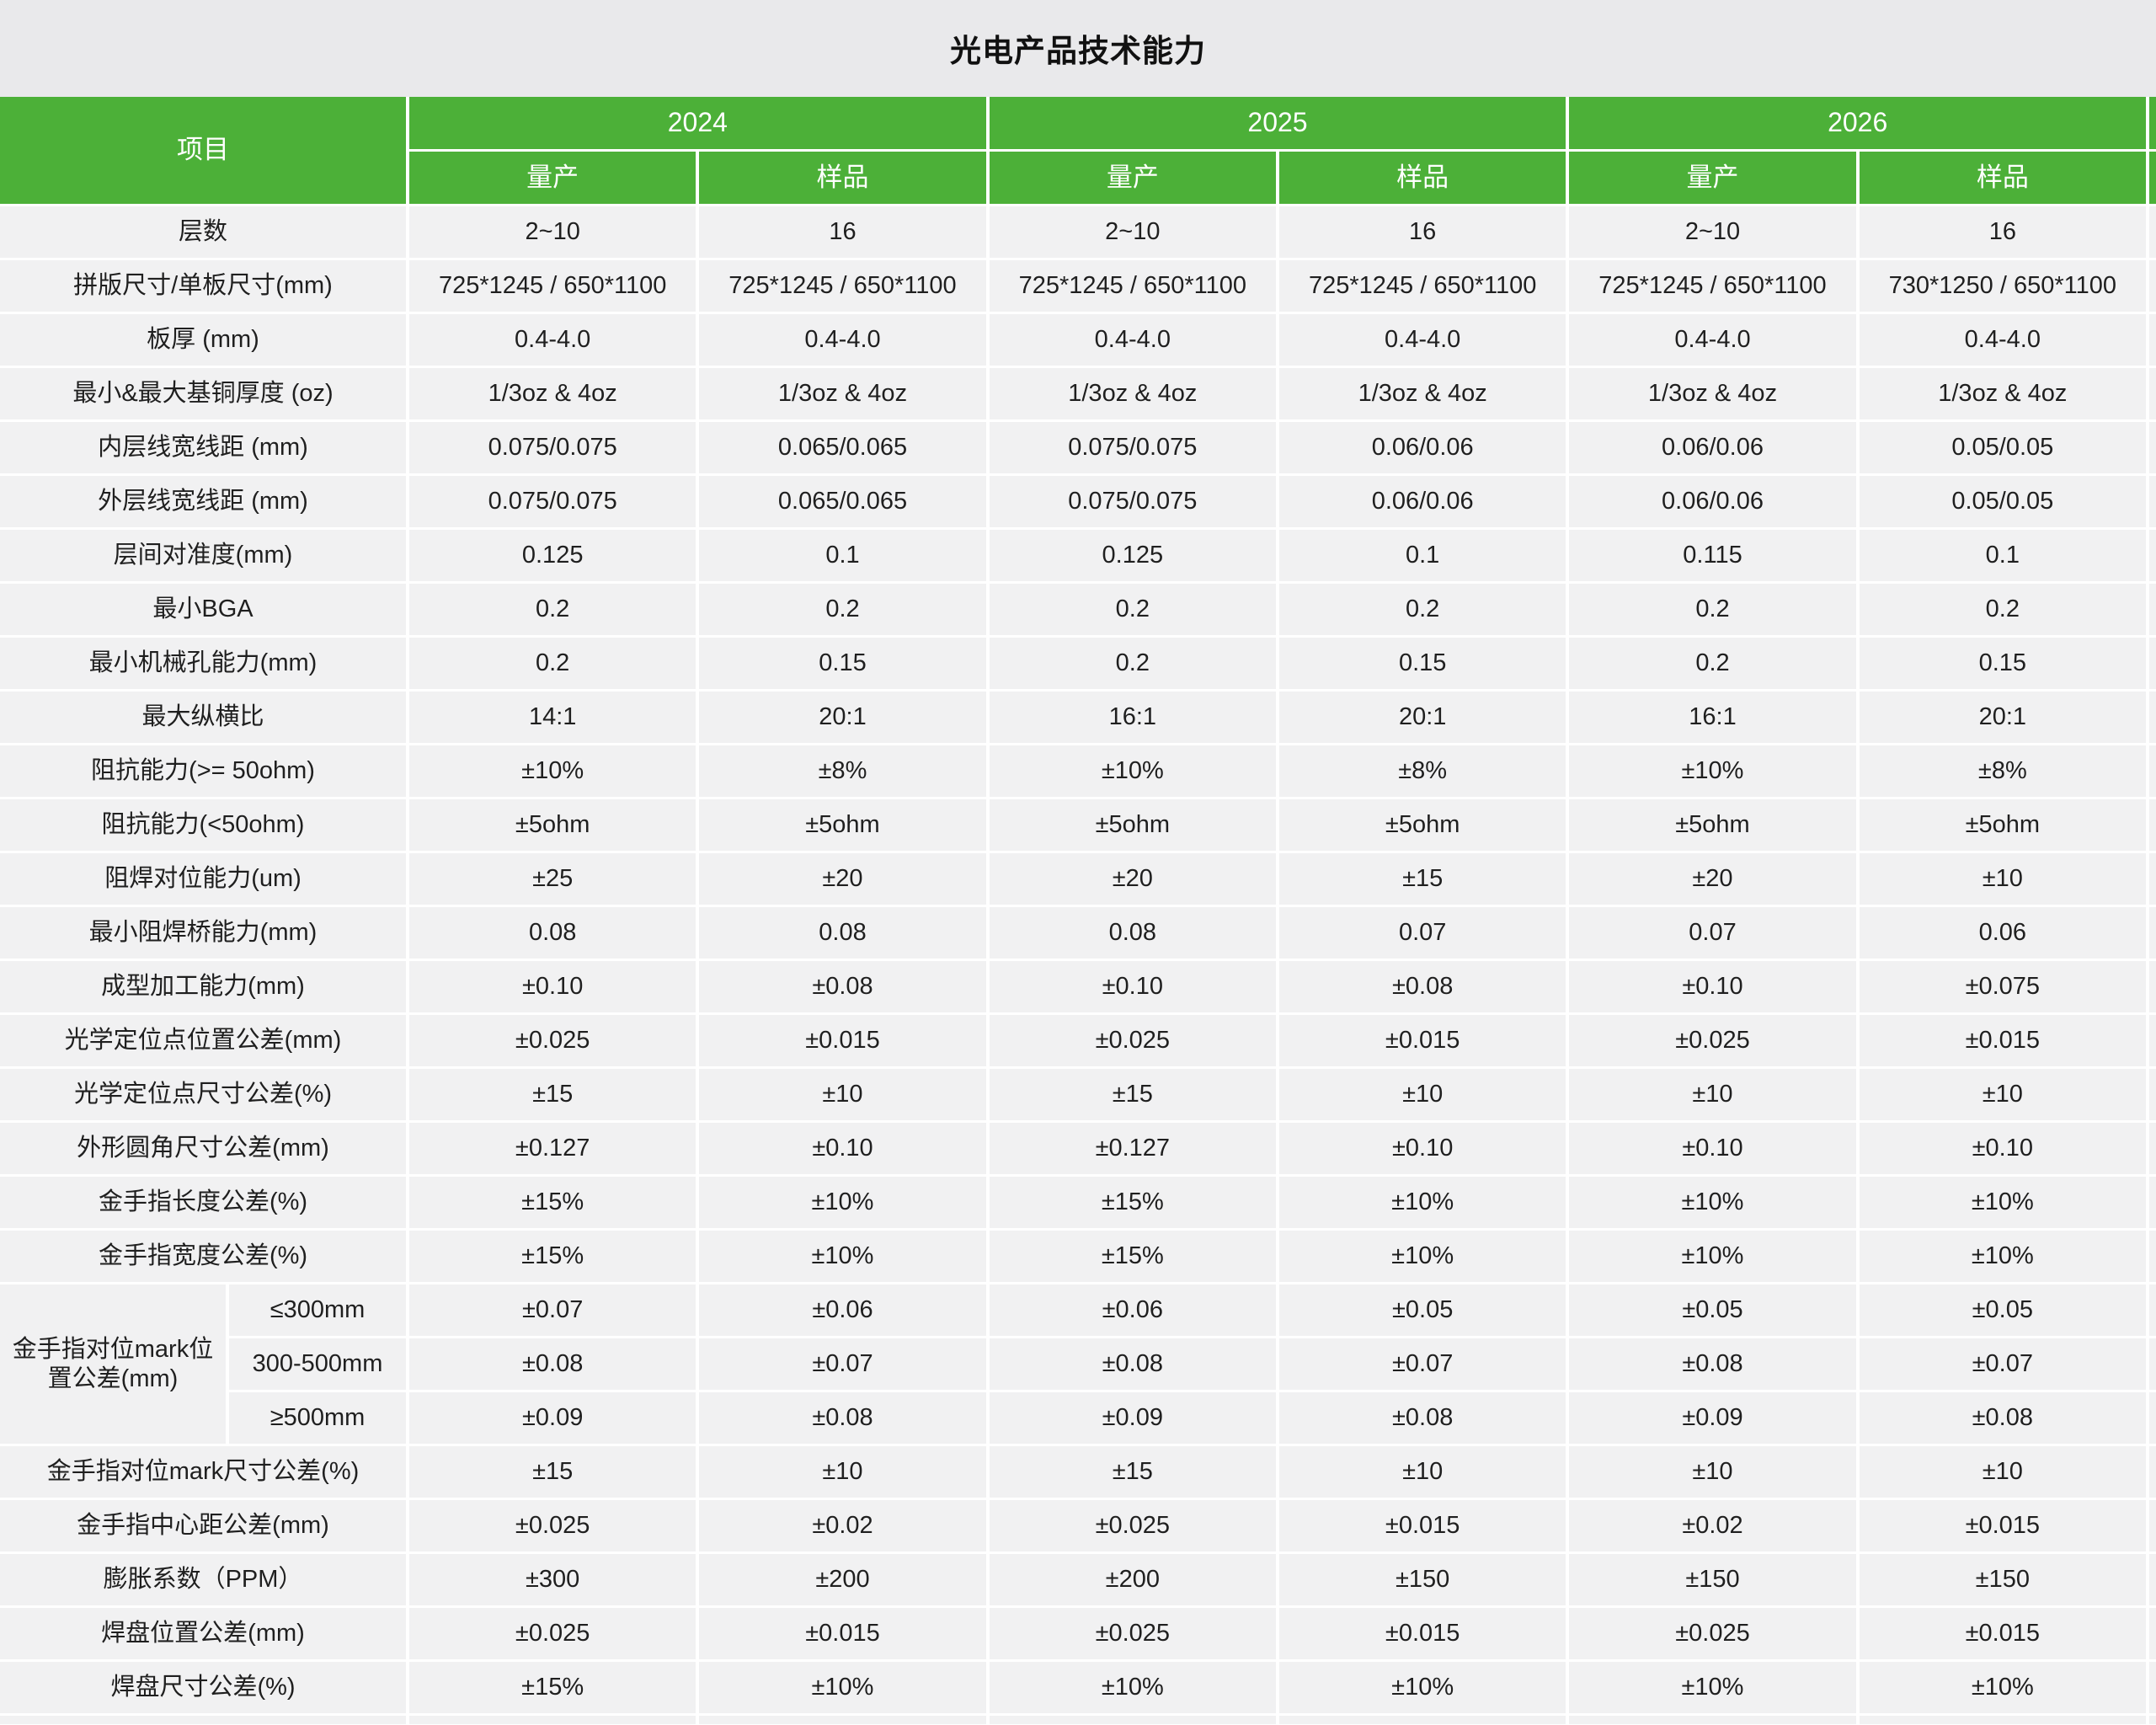 The width and height of the screenshot is (2156, 1725). Describe the element at coordinates (697, 123) in the screenshot. I see `year-header-2024: 2024` at that location.